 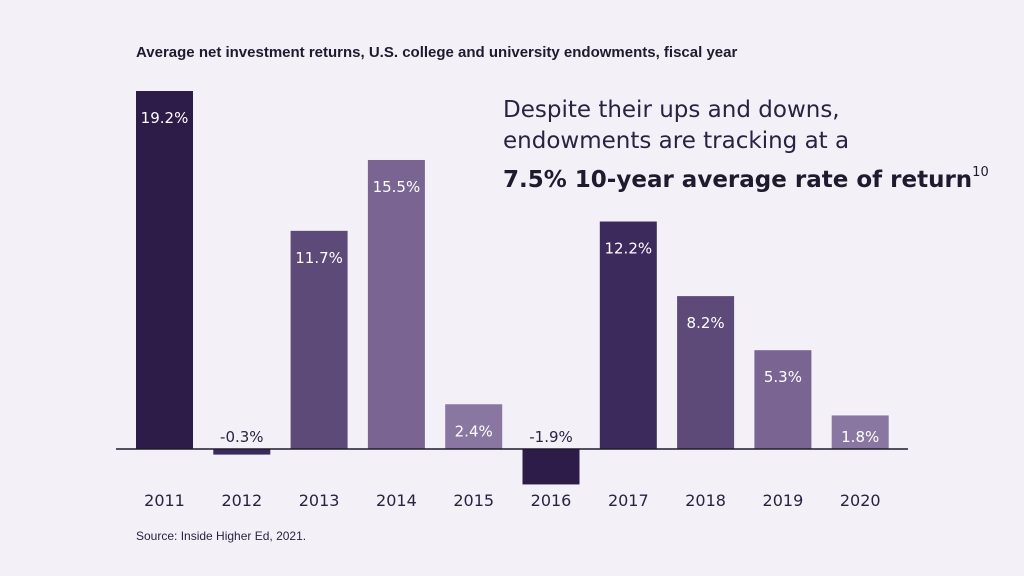 What do you see at coordinates (706, 372) in the screenshot?
I see `bar-2018` at bounding box center [706, 372].